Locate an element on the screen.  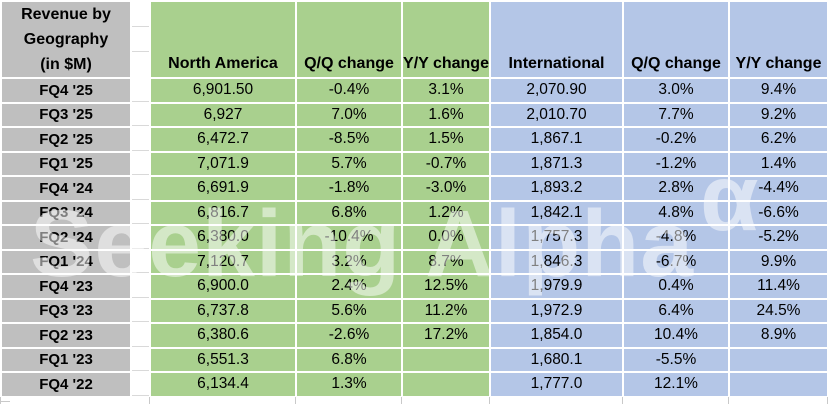
na-revenue-cell: 6,380.0 is located at coordinates (223, 237).